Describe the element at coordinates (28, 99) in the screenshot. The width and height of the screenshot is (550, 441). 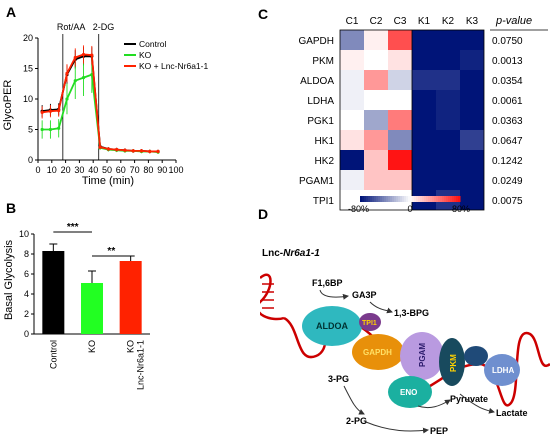
I see `y-tick-label: 10` at that location.